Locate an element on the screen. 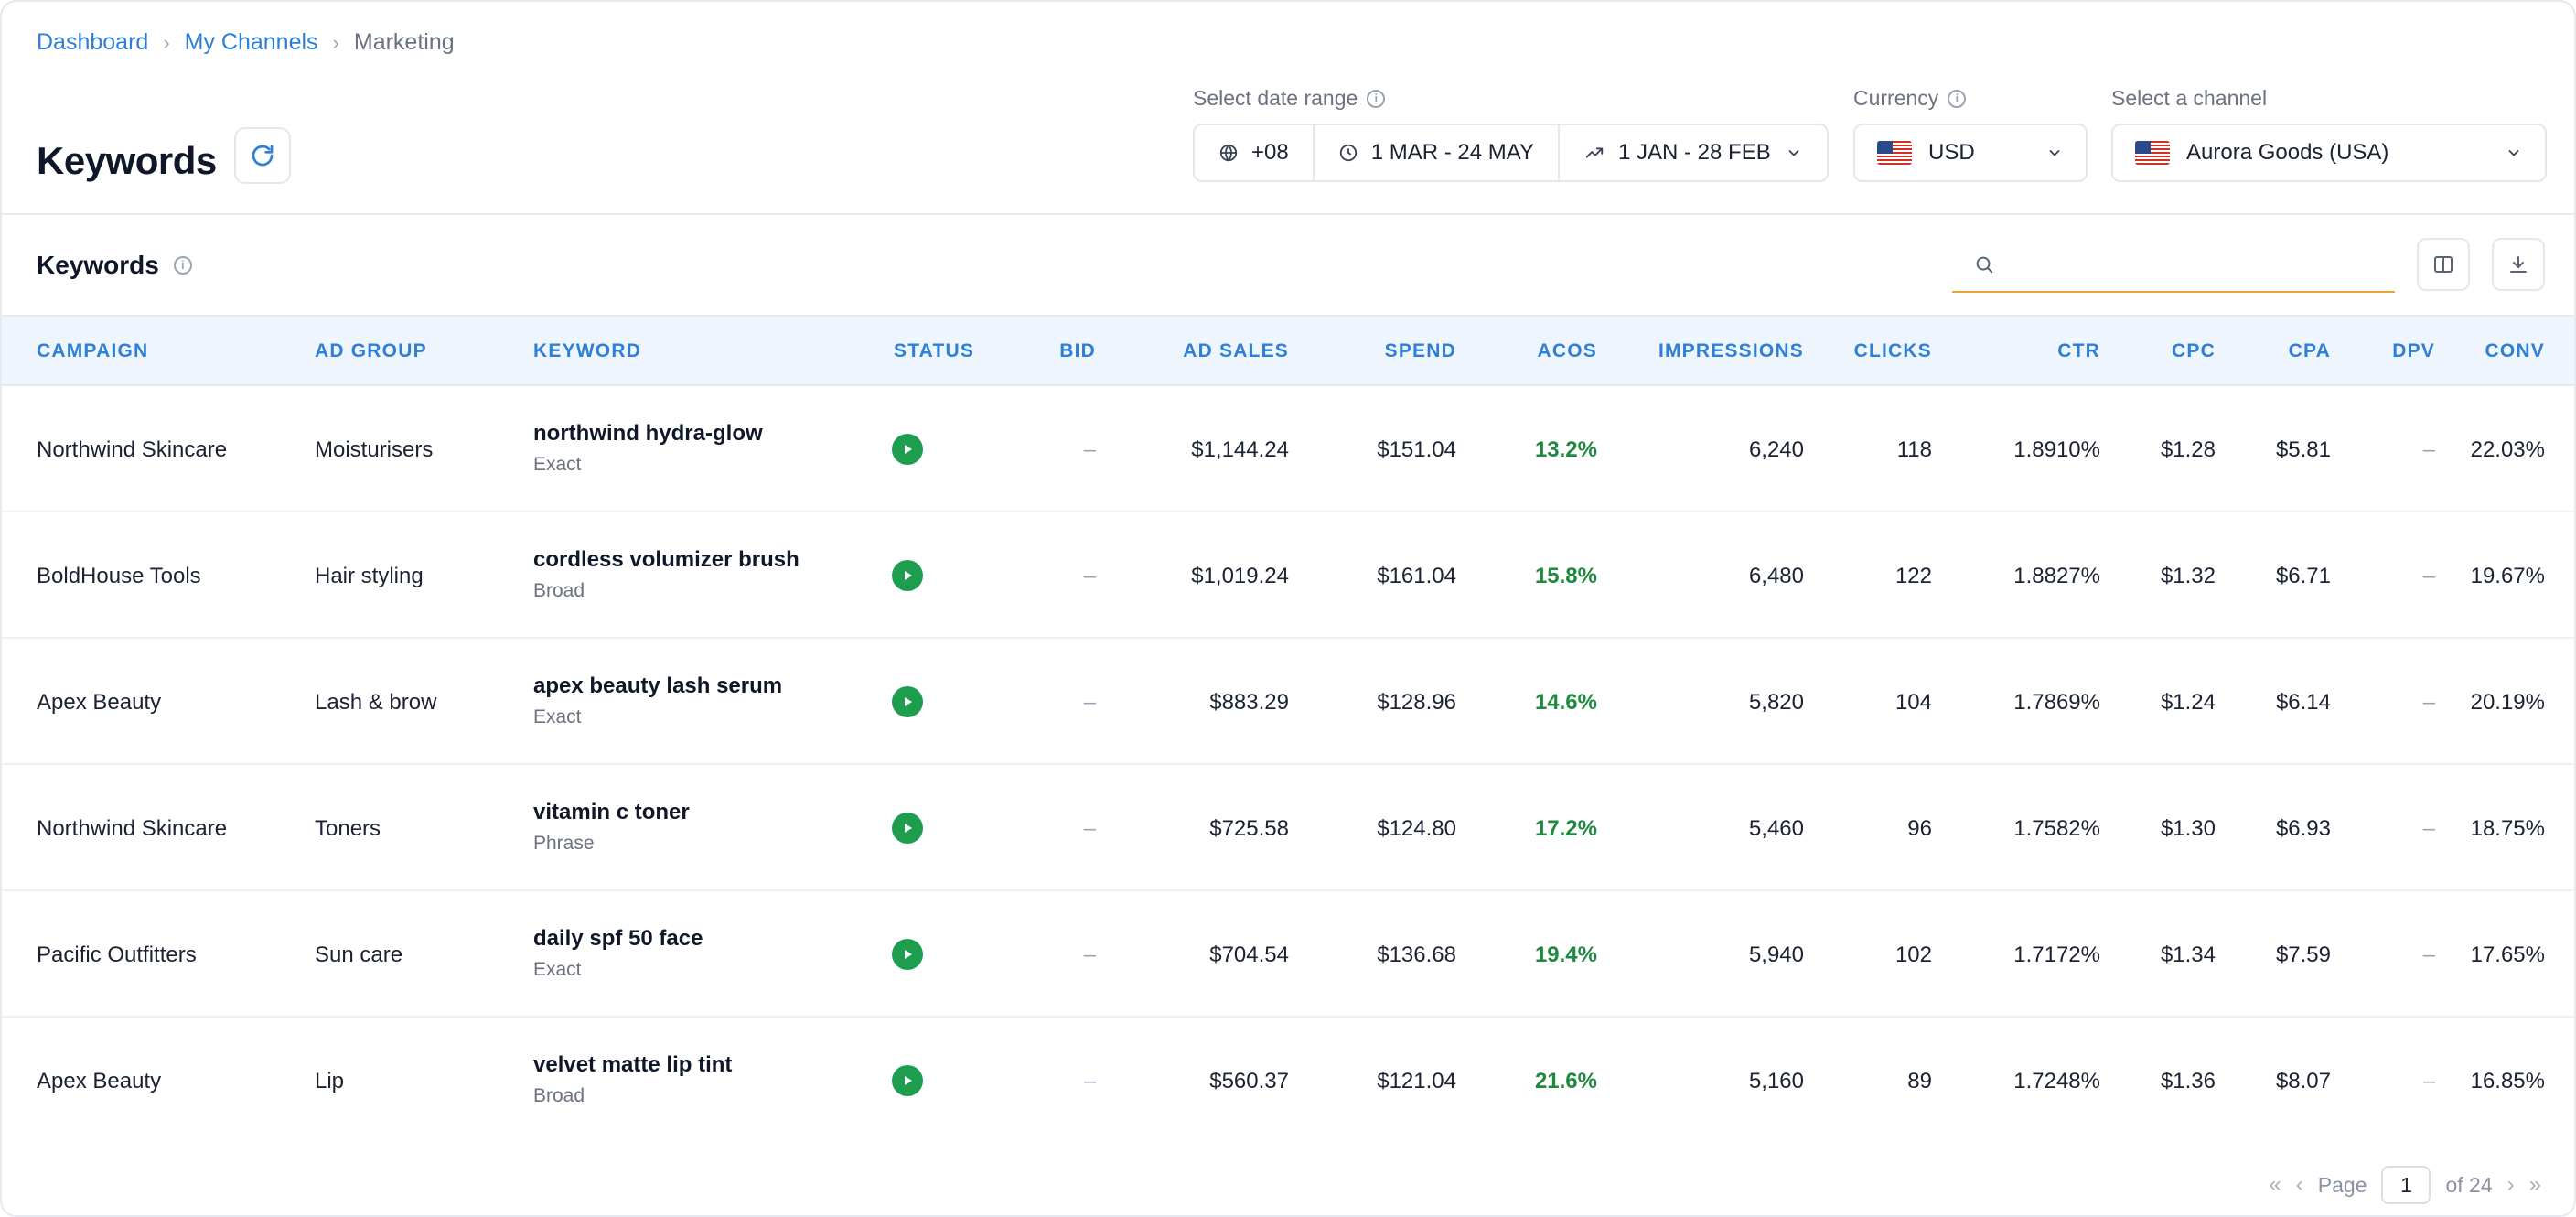  cell-conv: 18.75% is located at coordinates (2508, 829).